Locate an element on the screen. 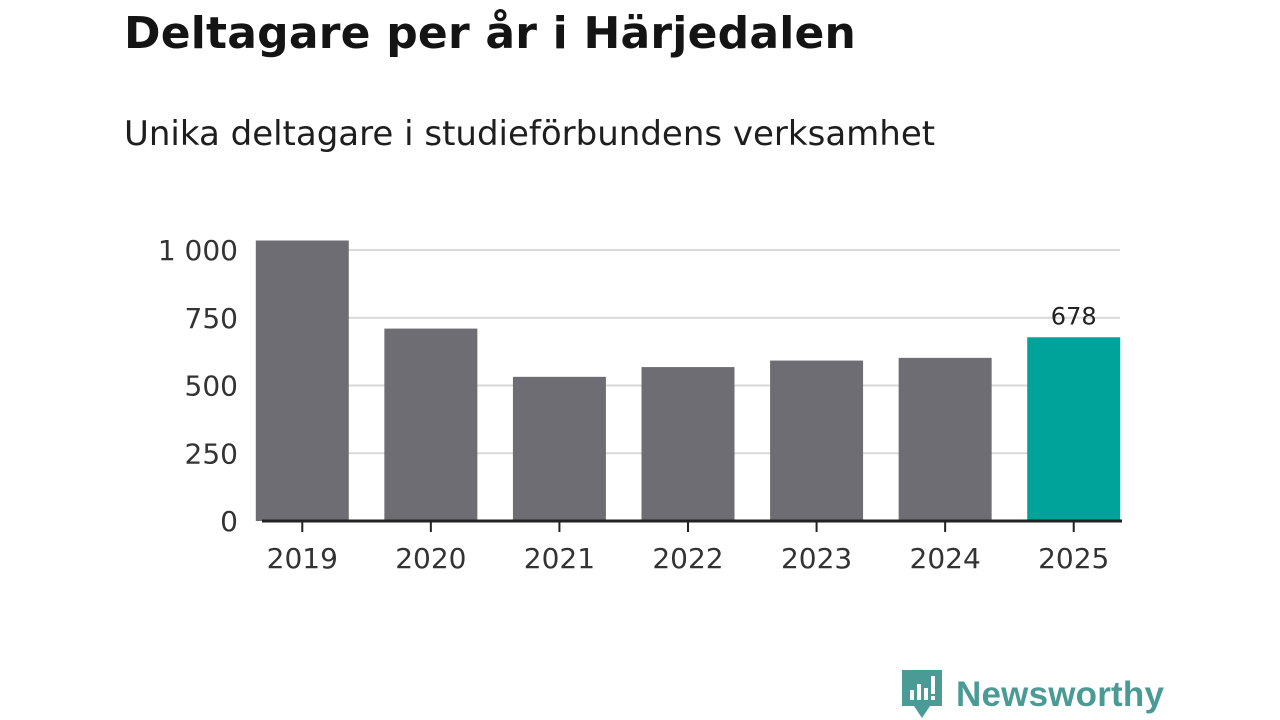 The image size is (1280, 720). newsworthy-logo-icon is located at coordinates (922, 694).